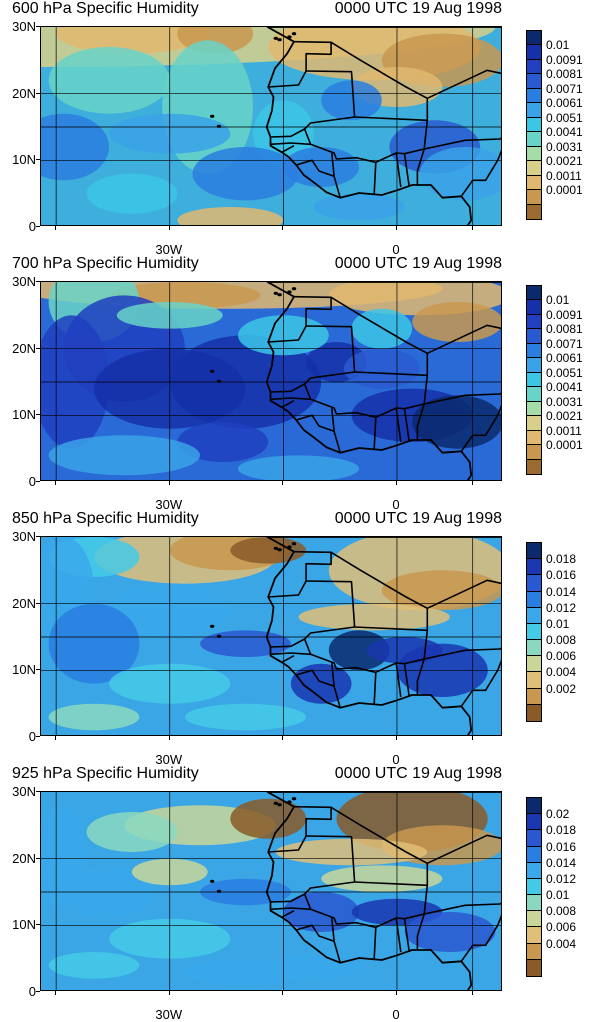 The image size is (600, 1022). I want to click on colorbar-label: 0.0041, so click(564, 387).